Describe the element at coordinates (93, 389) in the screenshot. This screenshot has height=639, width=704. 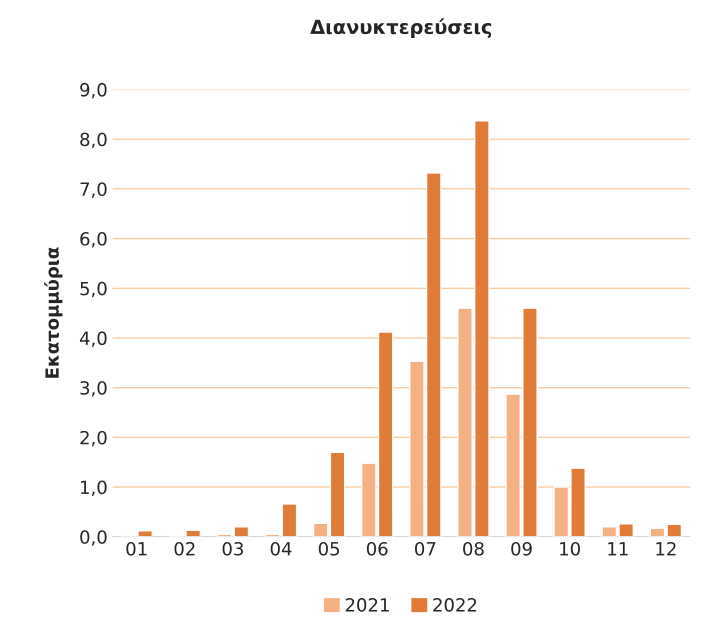
I see `y-tick-label: 3,0` at that location.